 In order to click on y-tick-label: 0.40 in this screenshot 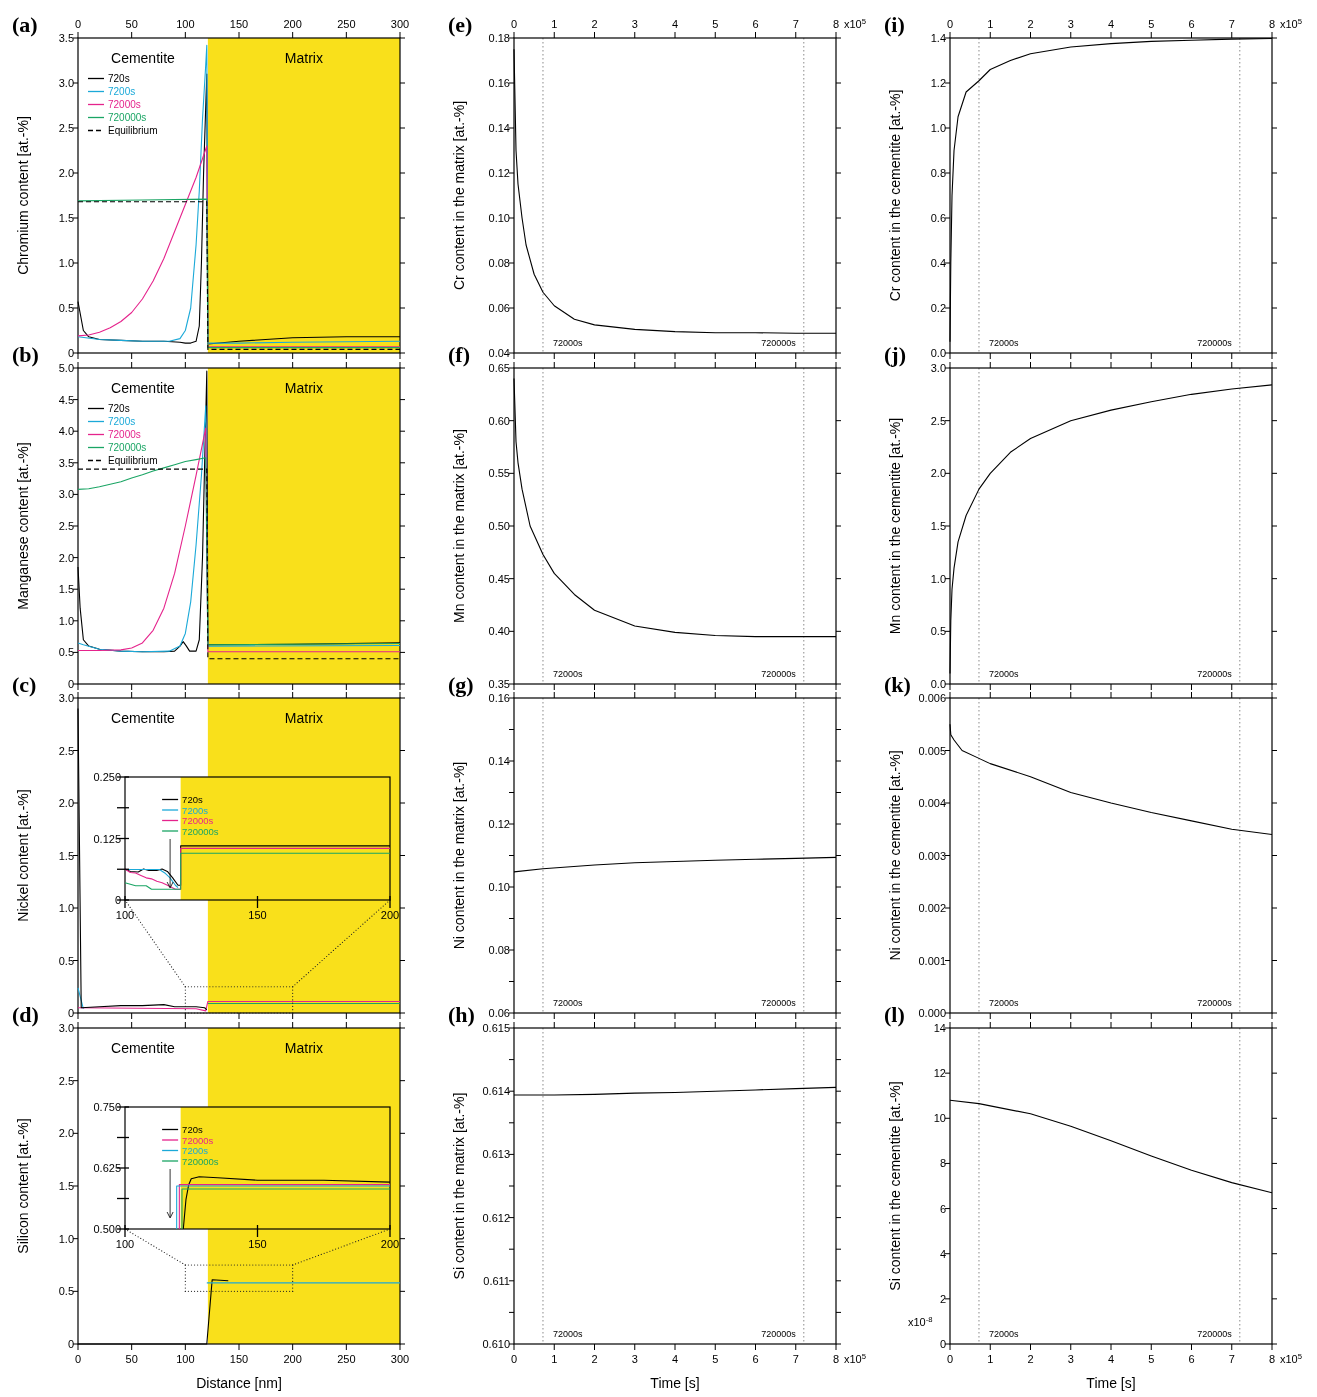, I will do `click(499, 631)`.